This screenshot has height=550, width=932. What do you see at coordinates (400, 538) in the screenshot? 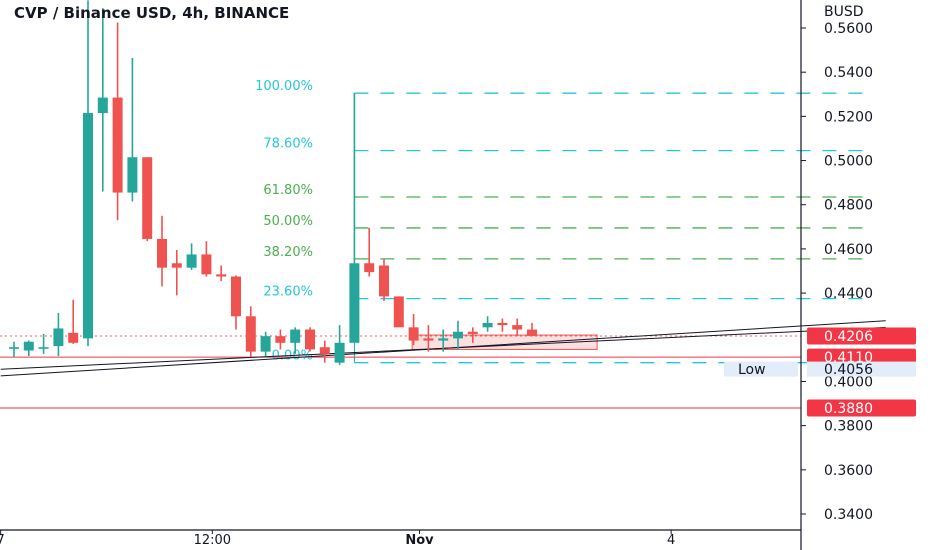
I see `time-axis: 7 12:00 Nov 4` at bounding box center [400, 538].